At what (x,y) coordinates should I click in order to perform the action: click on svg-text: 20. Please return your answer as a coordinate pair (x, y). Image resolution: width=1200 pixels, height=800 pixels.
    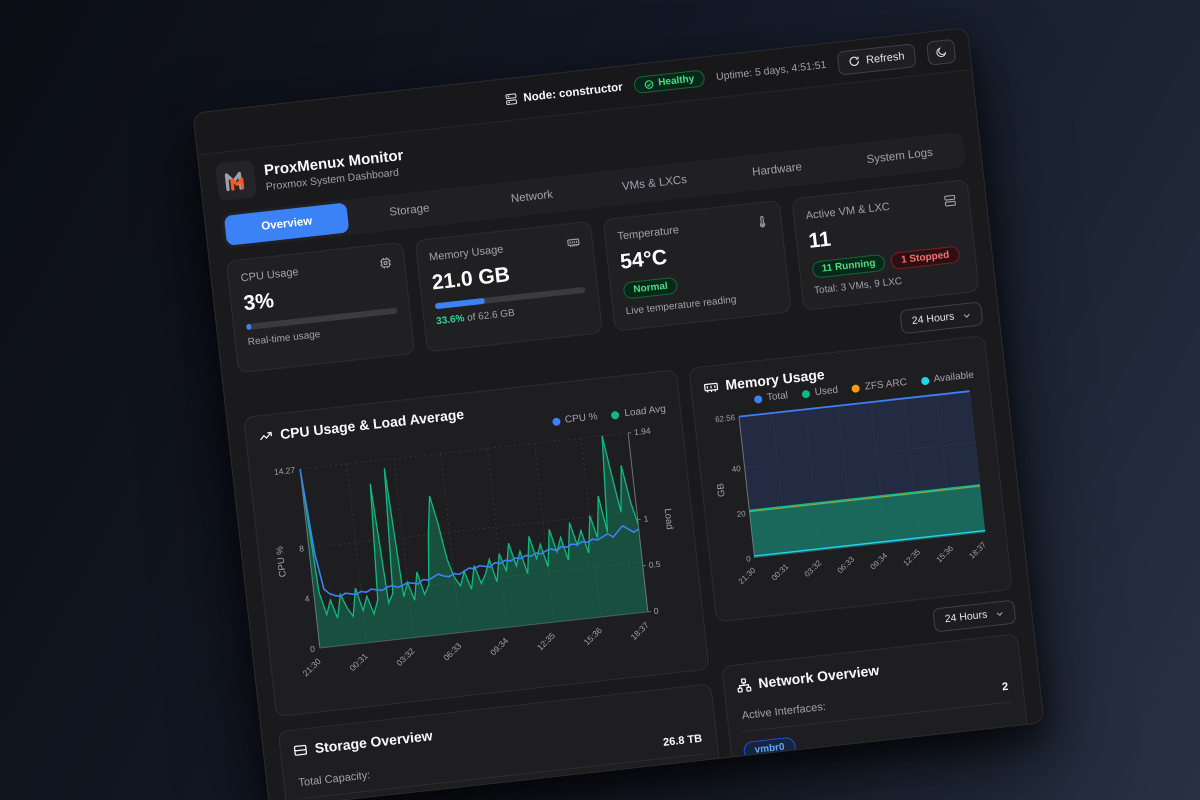
    Looking at the image, I should click on (741, 514).